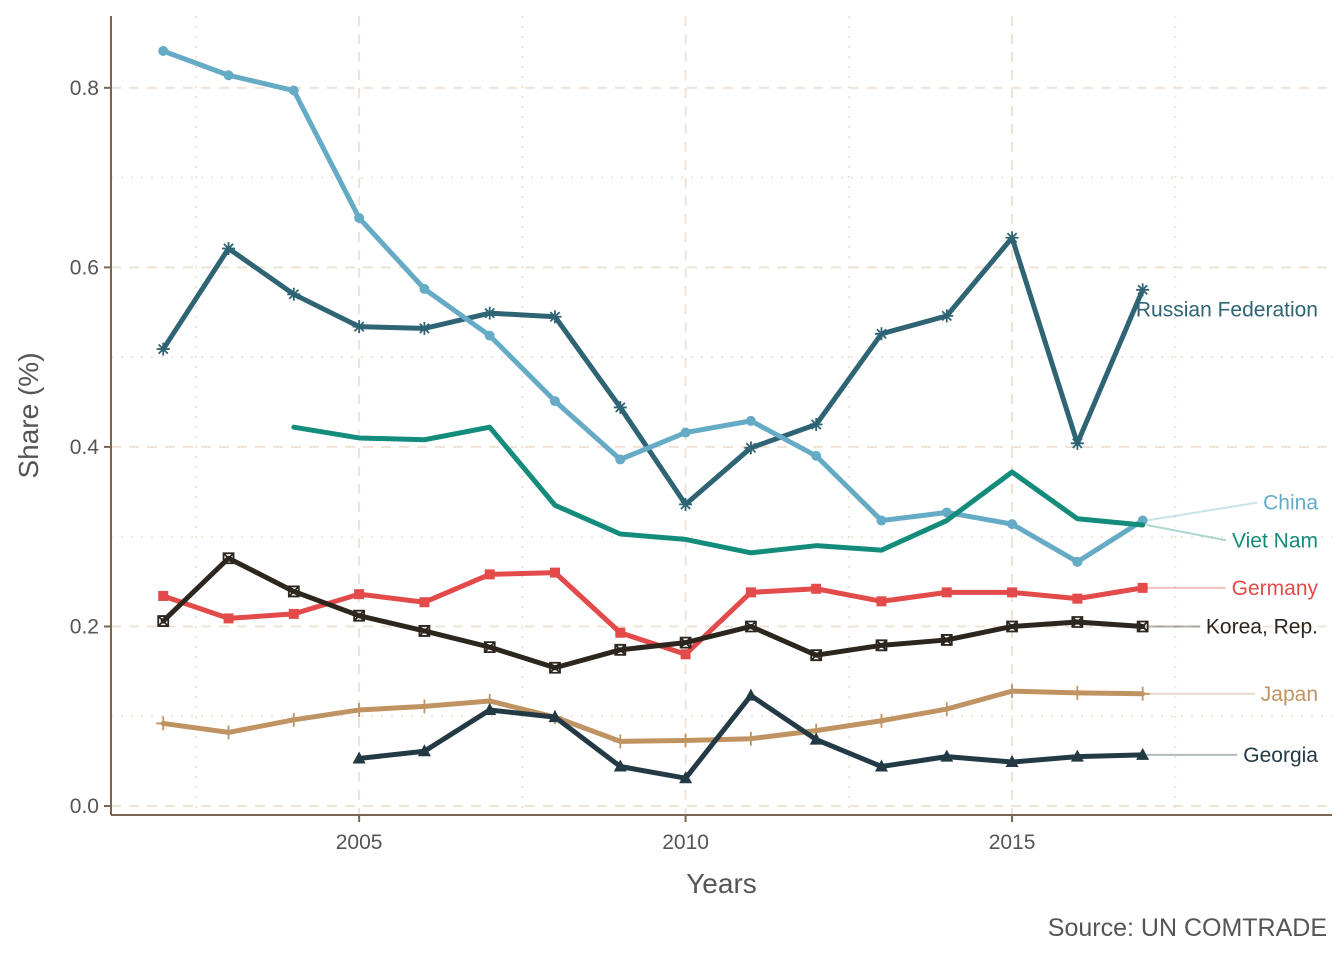 The image size is (1344, 960). Describe the element at coordinates (84, 88) in the screenshot. I see `y-tick-label: 0.8` at that location.